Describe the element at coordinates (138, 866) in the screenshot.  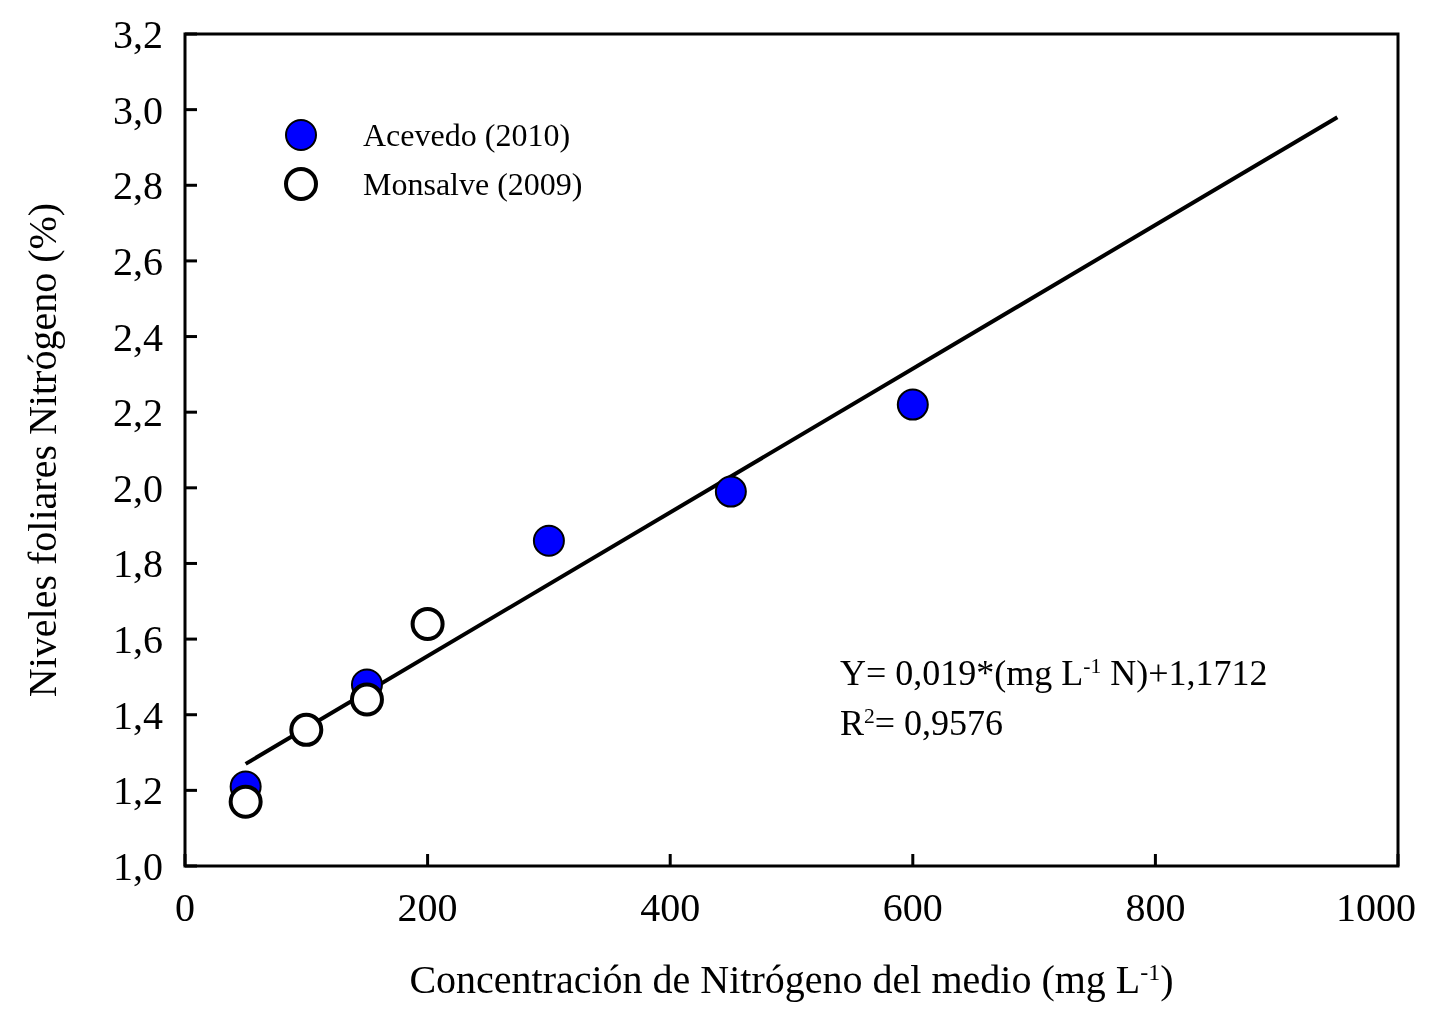
I see `y-tick-label: 1,0` at that location.